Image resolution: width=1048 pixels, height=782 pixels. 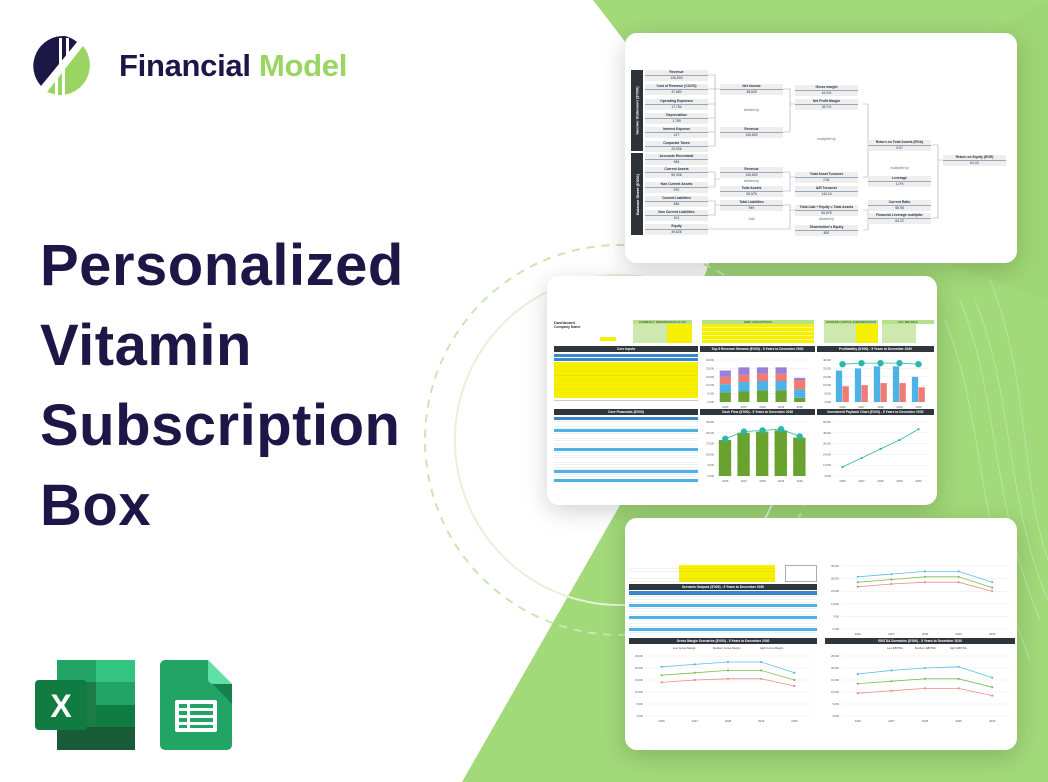 What do you see at coordinates (146, 345) in the screenshot?
I see `headline-line: Vitamin` at bounding box center [146, 345].